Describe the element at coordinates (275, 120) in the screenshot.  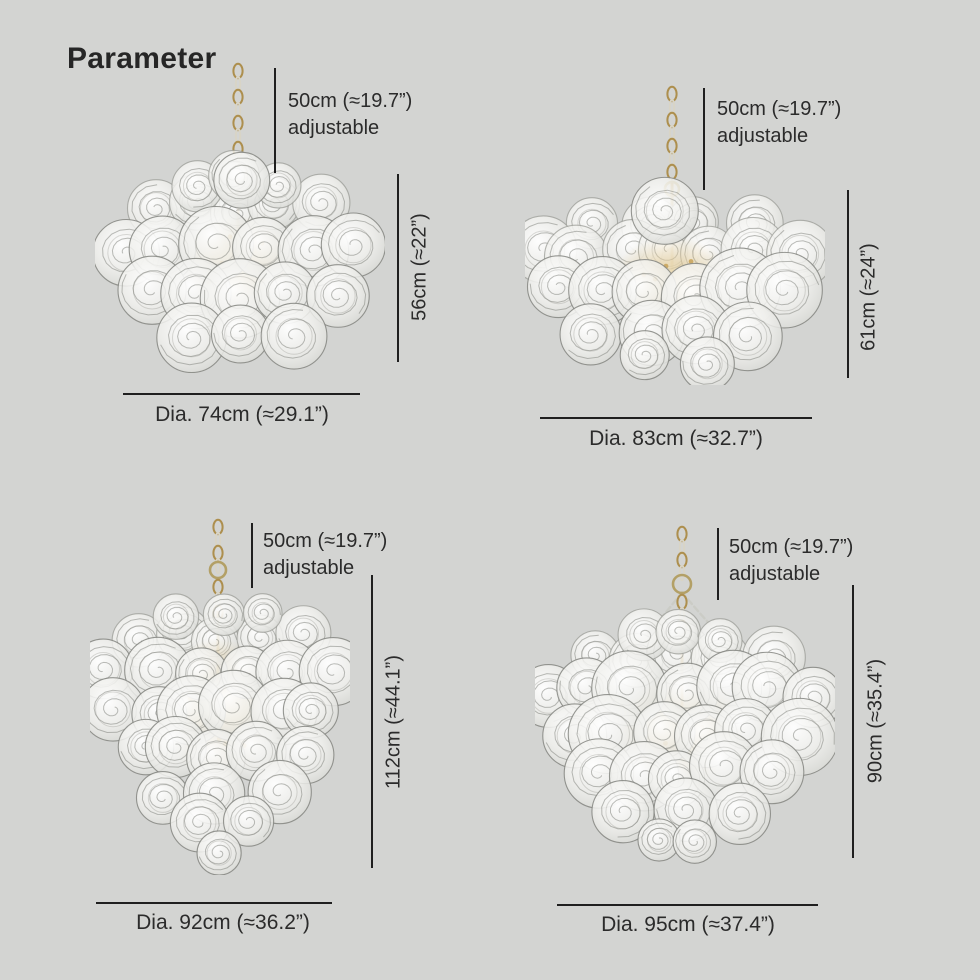
I see `chain-dimension-line-74cm` at that location.